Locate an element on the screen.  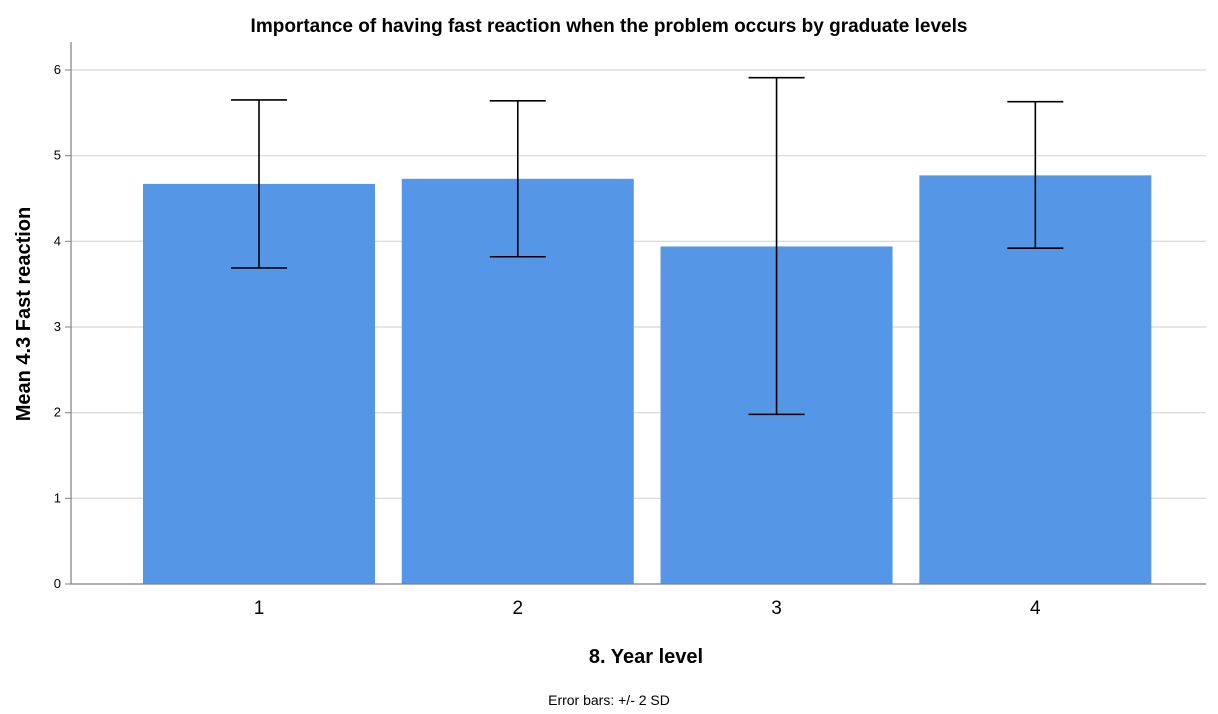
x-tick-label: 2 is located at coordinates (517, 608).